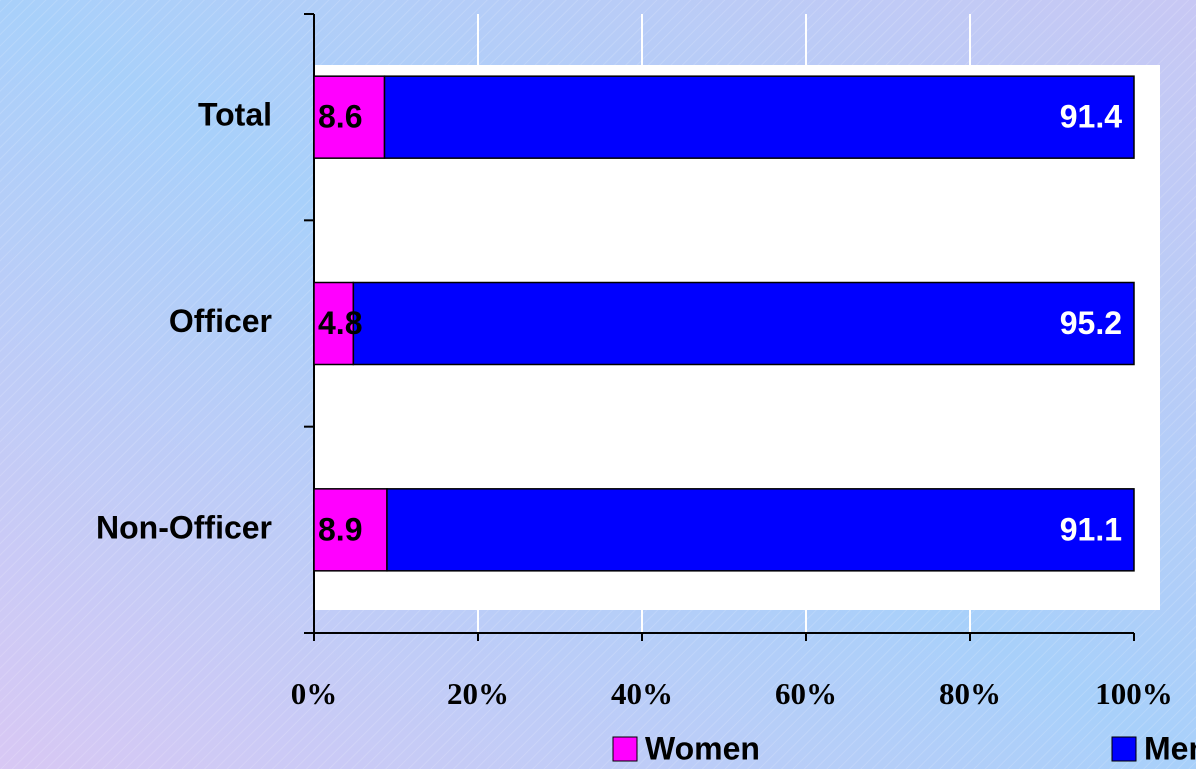 Image resolution: width=1196 pixels, height=769 pixels. I want to click on value-label: 95.2, so click(1091, 323).